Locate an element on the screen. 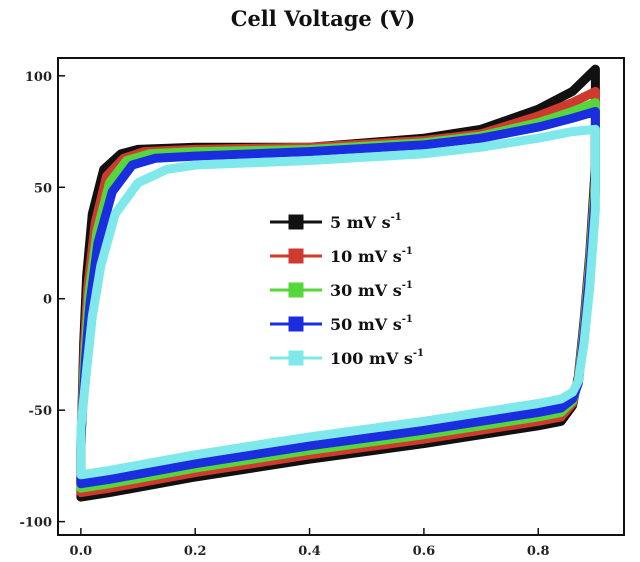  y-tick-label: 0 is located at coordinates (47, 300).